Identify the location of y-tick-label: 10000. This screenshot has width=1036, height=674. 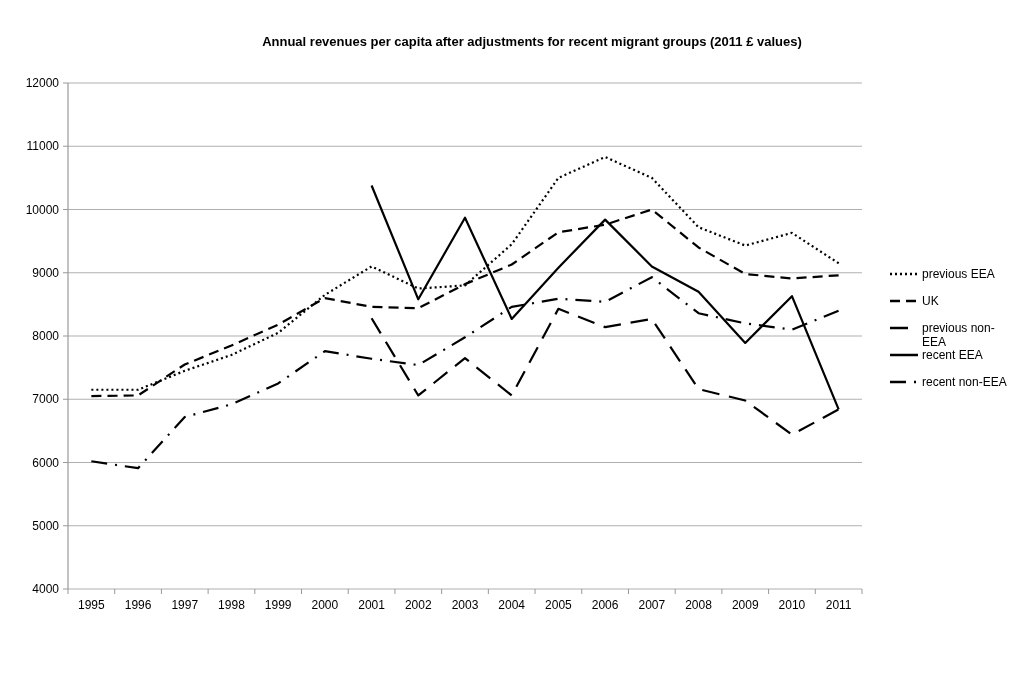
(42, 209).